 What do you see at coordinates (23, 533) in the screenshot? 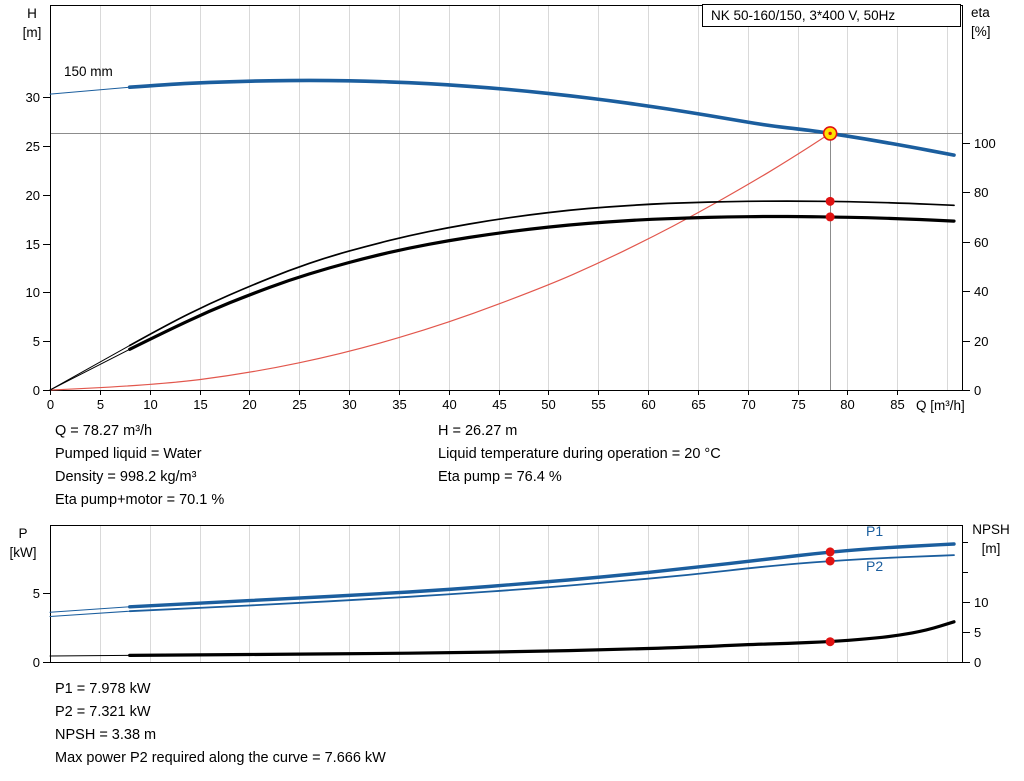
I see `power-axis-symbol: P` at bounding box center [23, 533].